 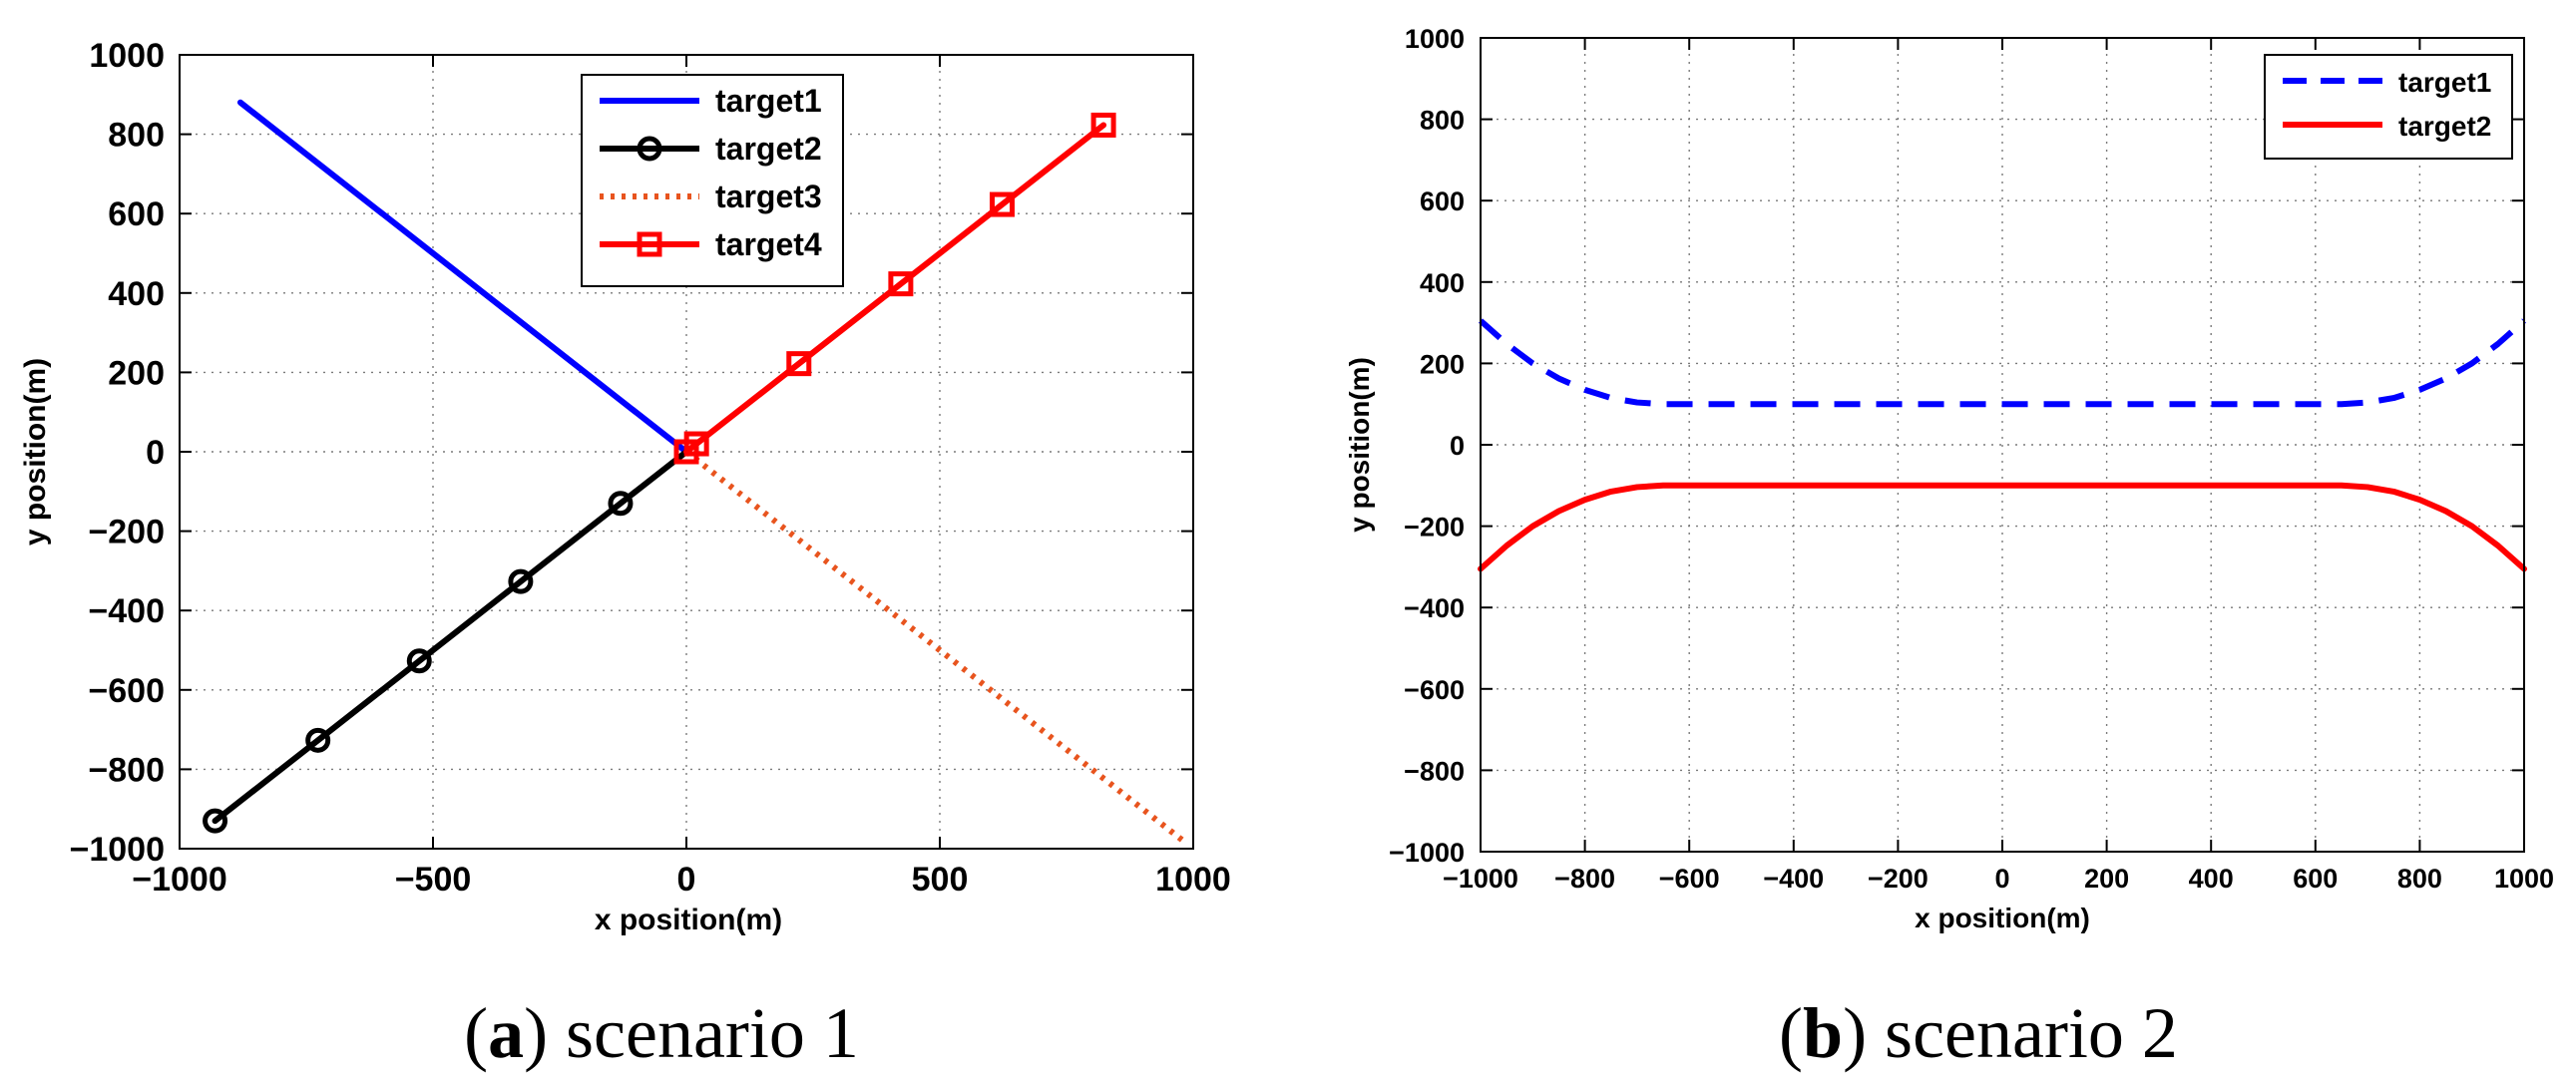 What do you see at coordinates (686, 880) in the screenshot?
I see `chart-a-x-tick-label: 0` at bounding box center [686, 880].